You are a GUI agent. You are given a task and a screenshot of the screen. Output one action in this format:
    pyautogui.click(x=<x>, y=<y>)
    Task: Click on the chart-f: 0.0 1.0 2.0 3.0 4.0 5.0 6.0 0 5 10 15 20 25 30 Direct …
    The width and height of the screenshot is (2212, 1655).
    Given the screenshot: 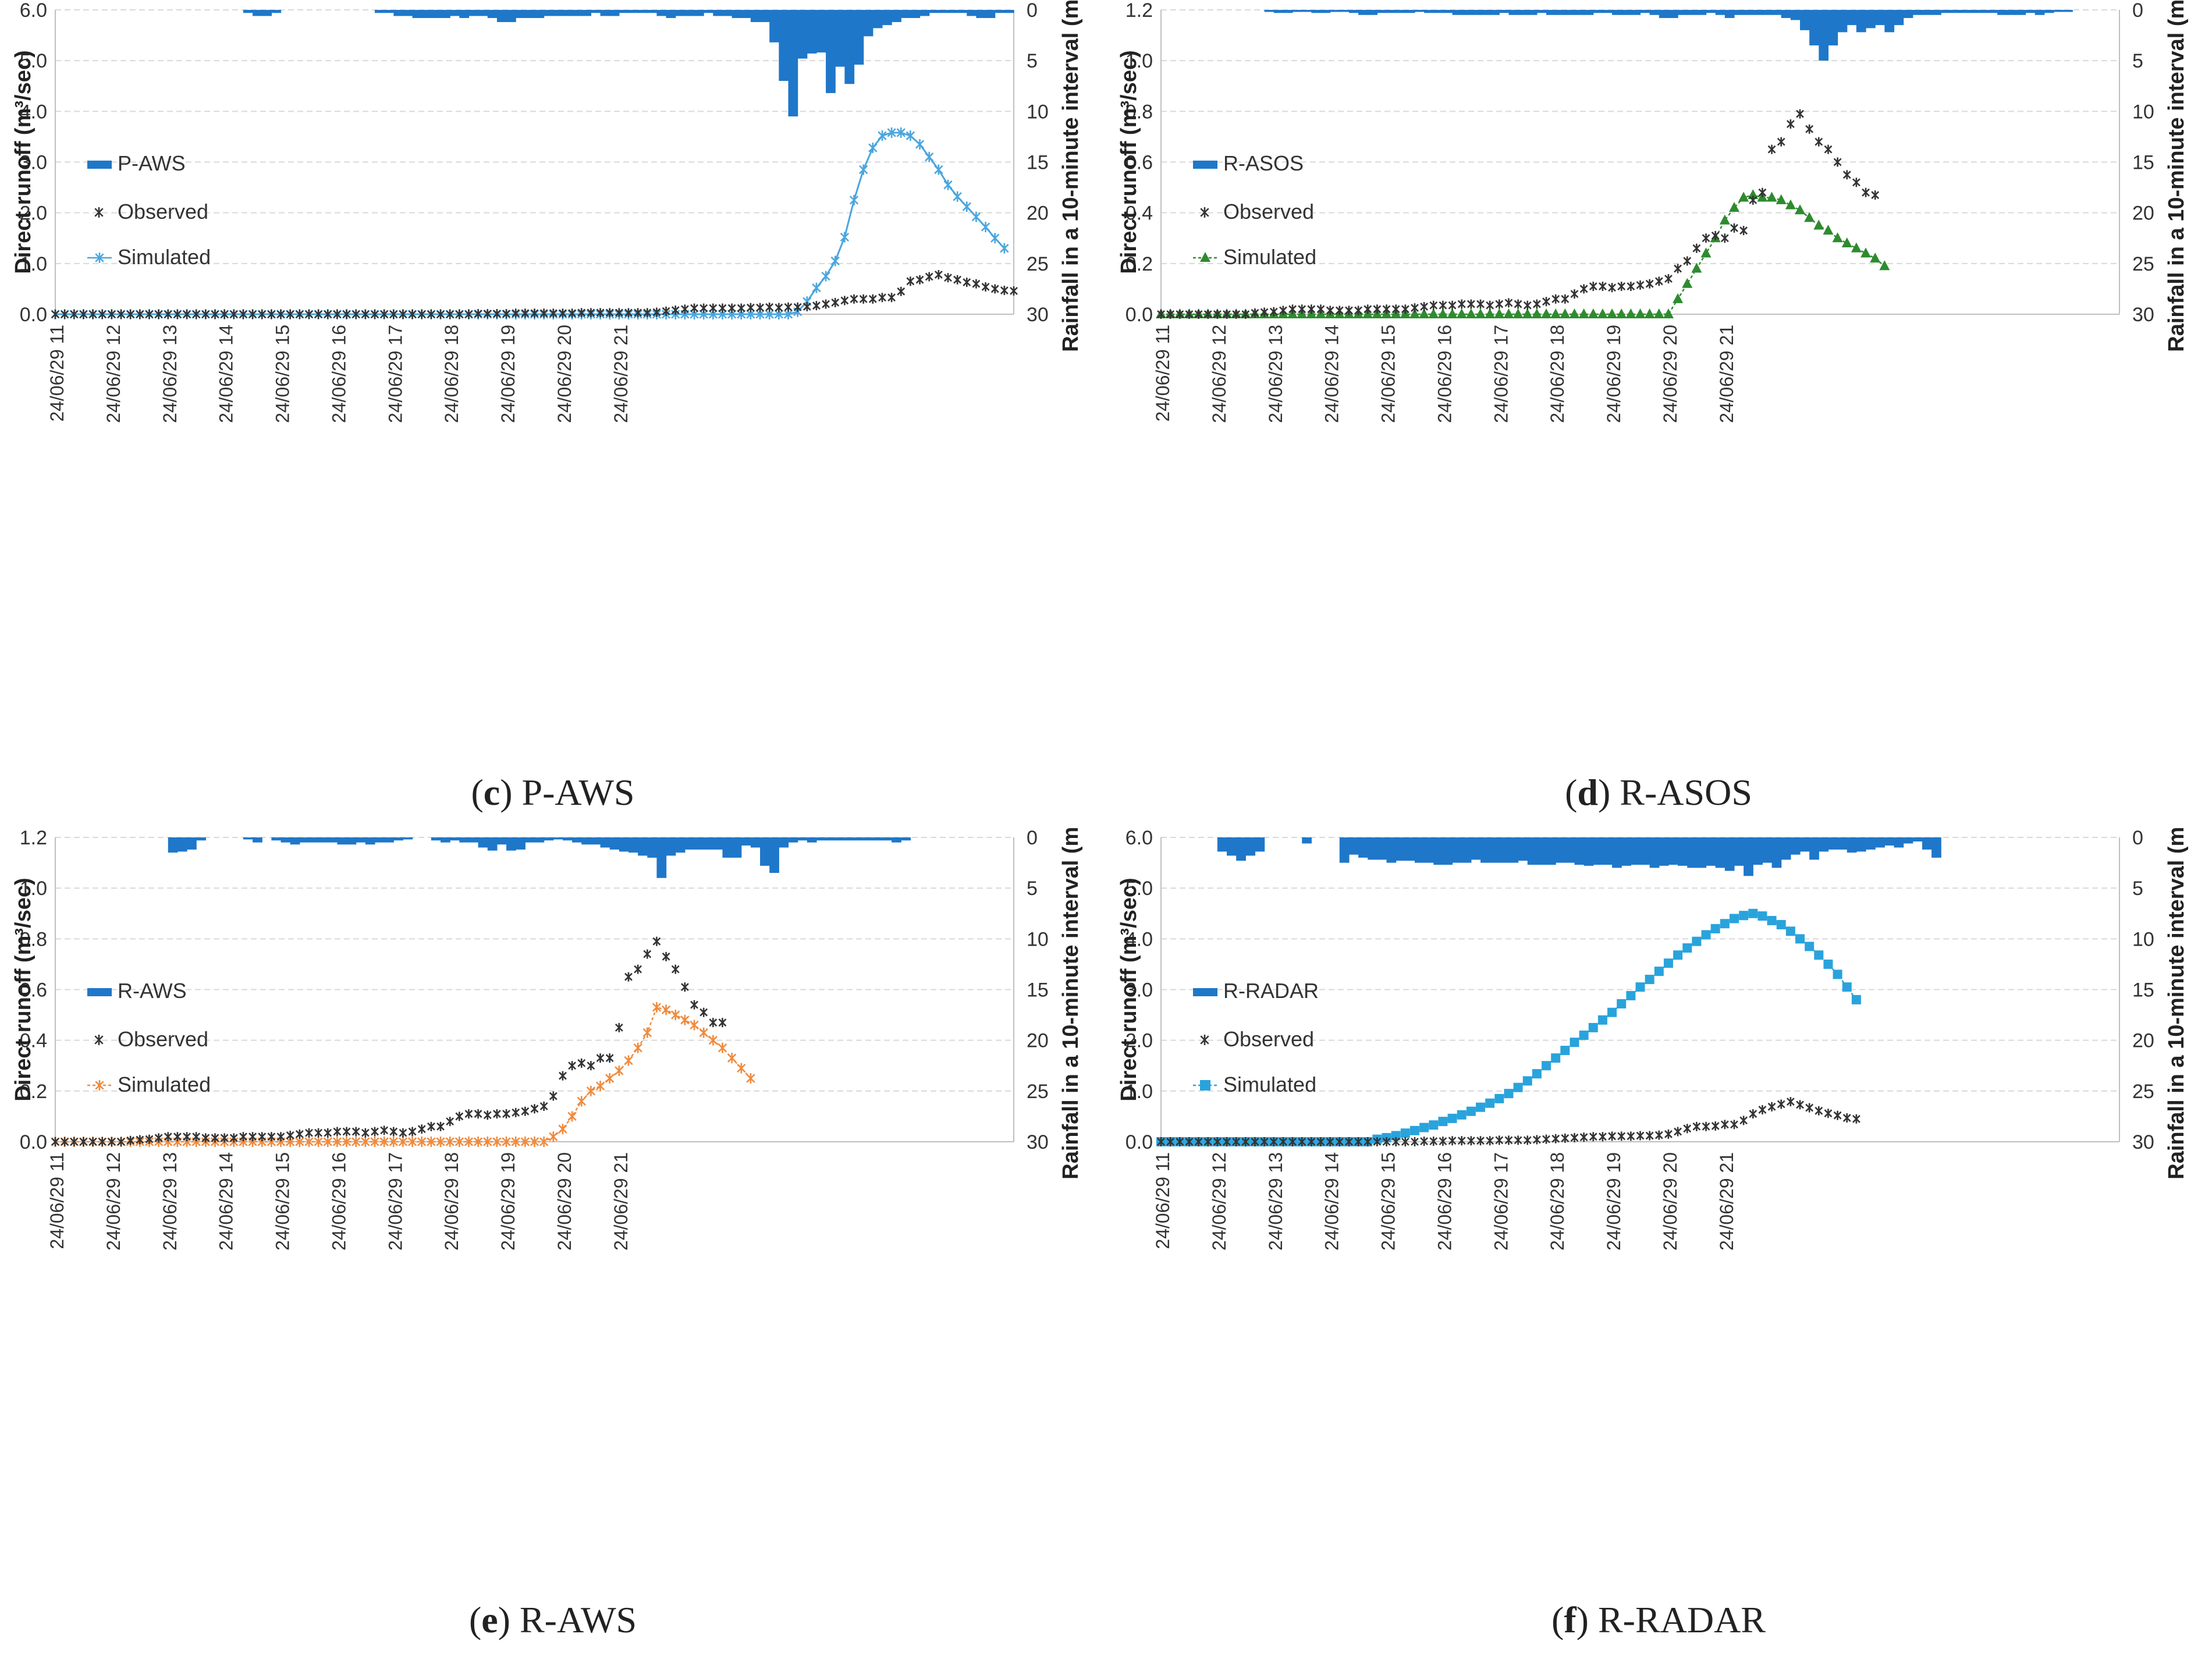 What is the action you would take?
    pyautogui.click(x=1653, y=1039)
    